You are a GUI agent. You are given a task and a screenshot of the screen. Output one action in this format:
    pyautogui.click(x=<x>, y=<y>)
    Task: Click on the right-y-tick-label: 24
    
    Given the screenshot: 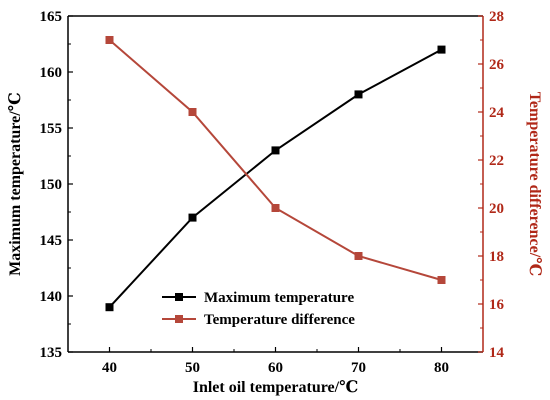 What is the action you would take?
    pyautogui.click(x=497, y=113)
    